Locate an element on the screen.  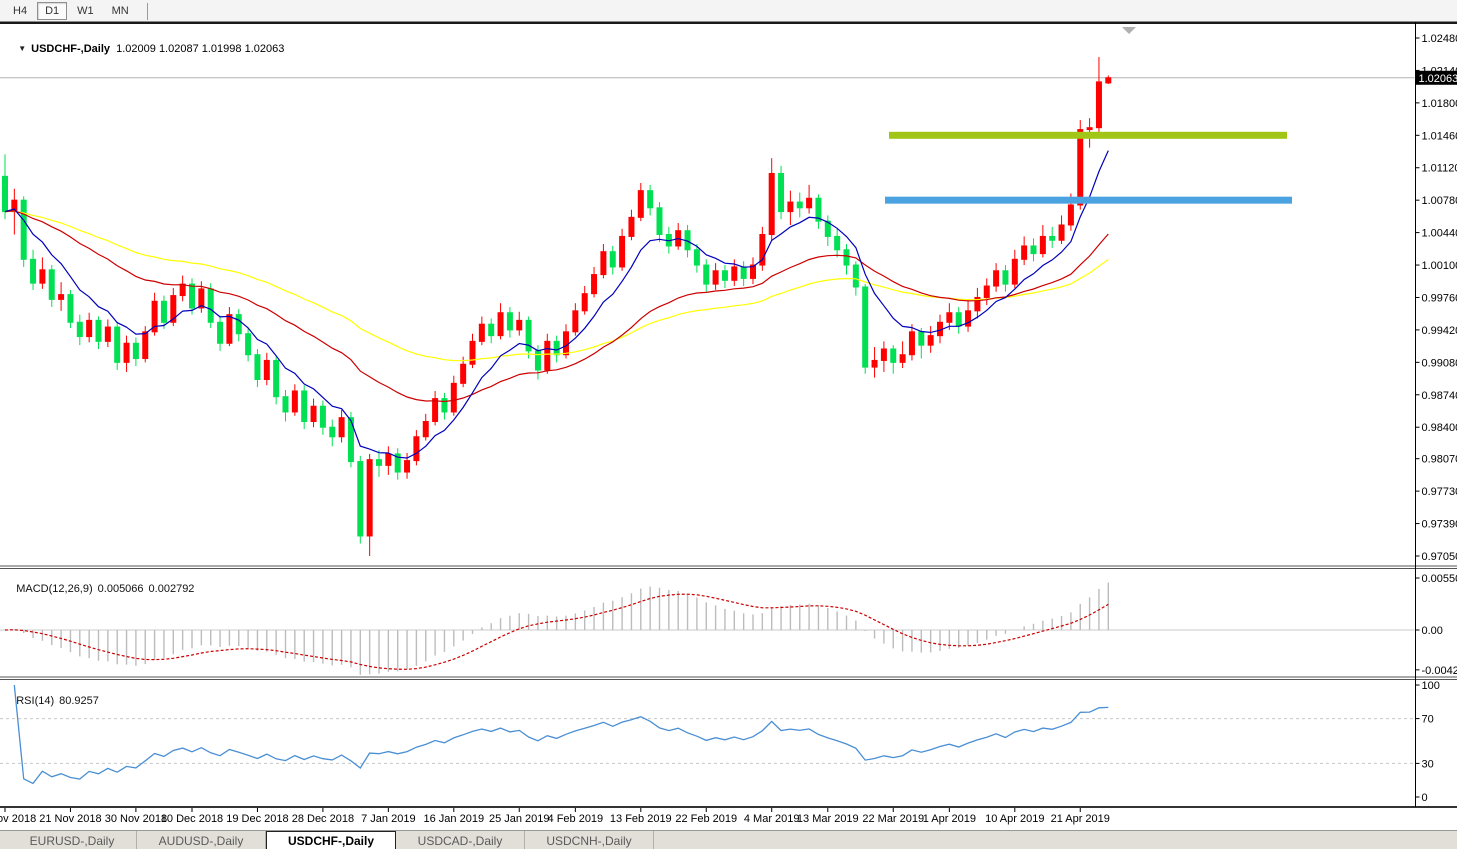
macd-axis-label: 0.005508 is located at coordinates (1439, 579).